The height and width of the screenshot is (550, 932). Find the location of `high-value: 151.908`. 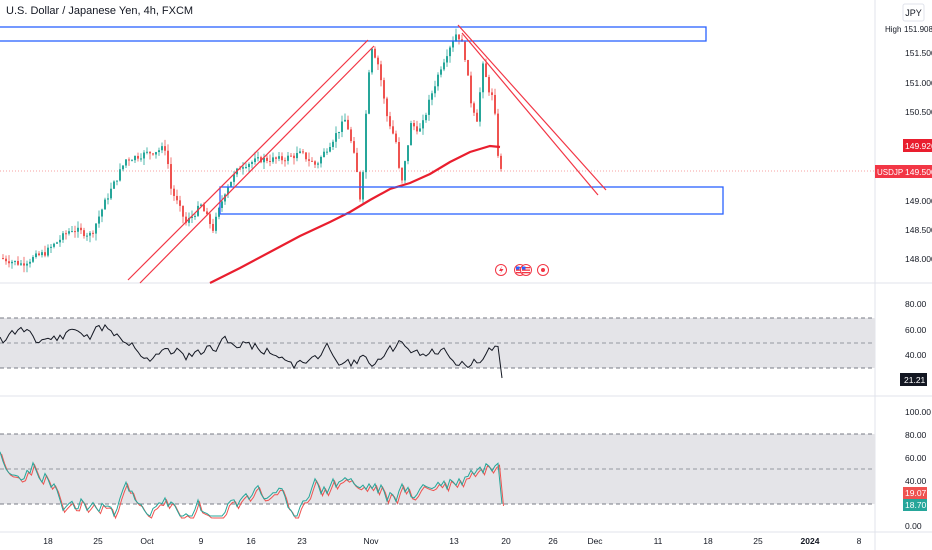

high-value: 151.908 is located at coordinates (918, 29).